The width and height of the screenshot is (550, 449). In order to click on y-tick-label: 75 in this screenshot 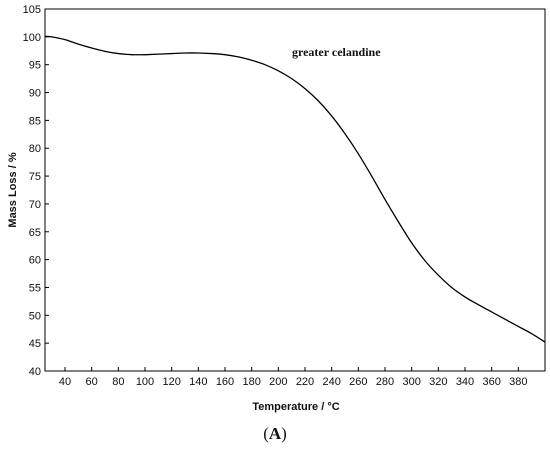, I will do `click(35, 177)`.